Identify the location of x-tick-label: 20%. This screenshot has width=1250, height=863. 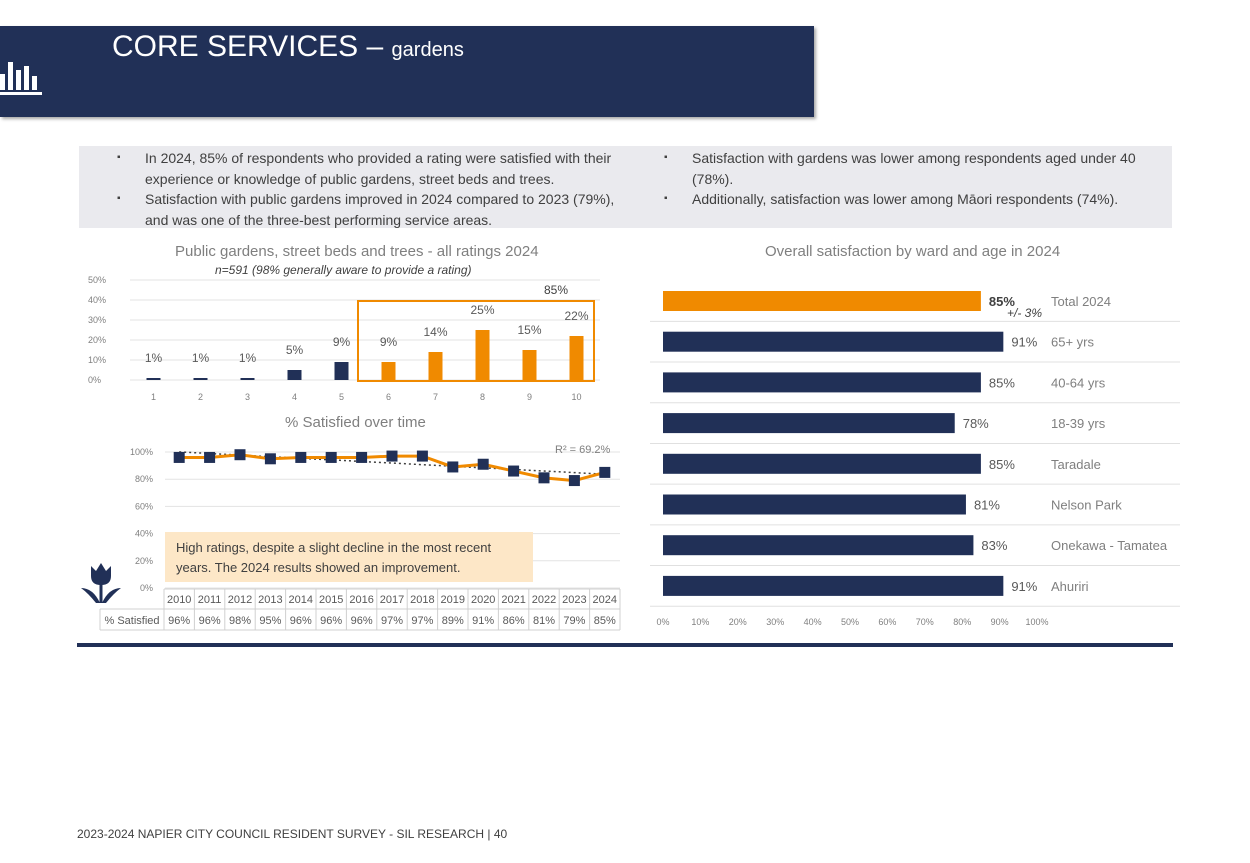
(738, 622).